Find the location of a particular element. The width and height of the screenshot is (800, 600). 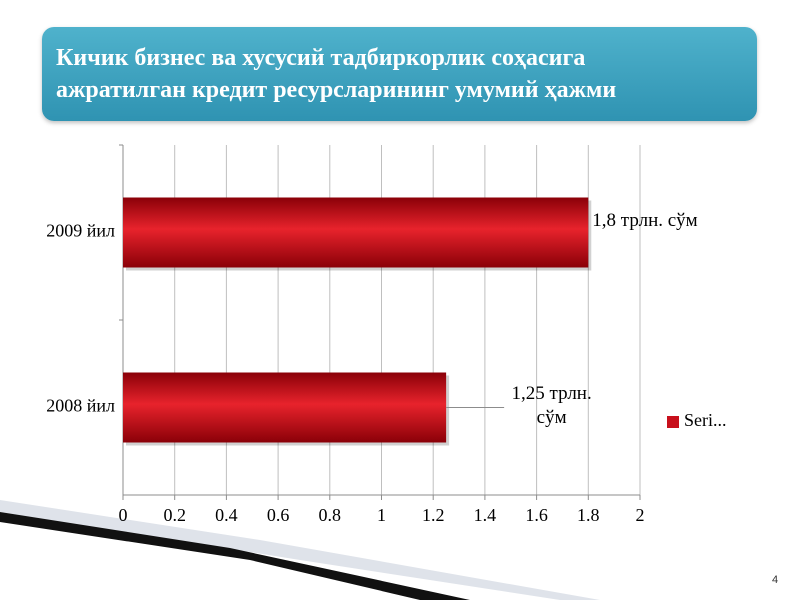

page-number: 4 is located at coordinates (775, 580).